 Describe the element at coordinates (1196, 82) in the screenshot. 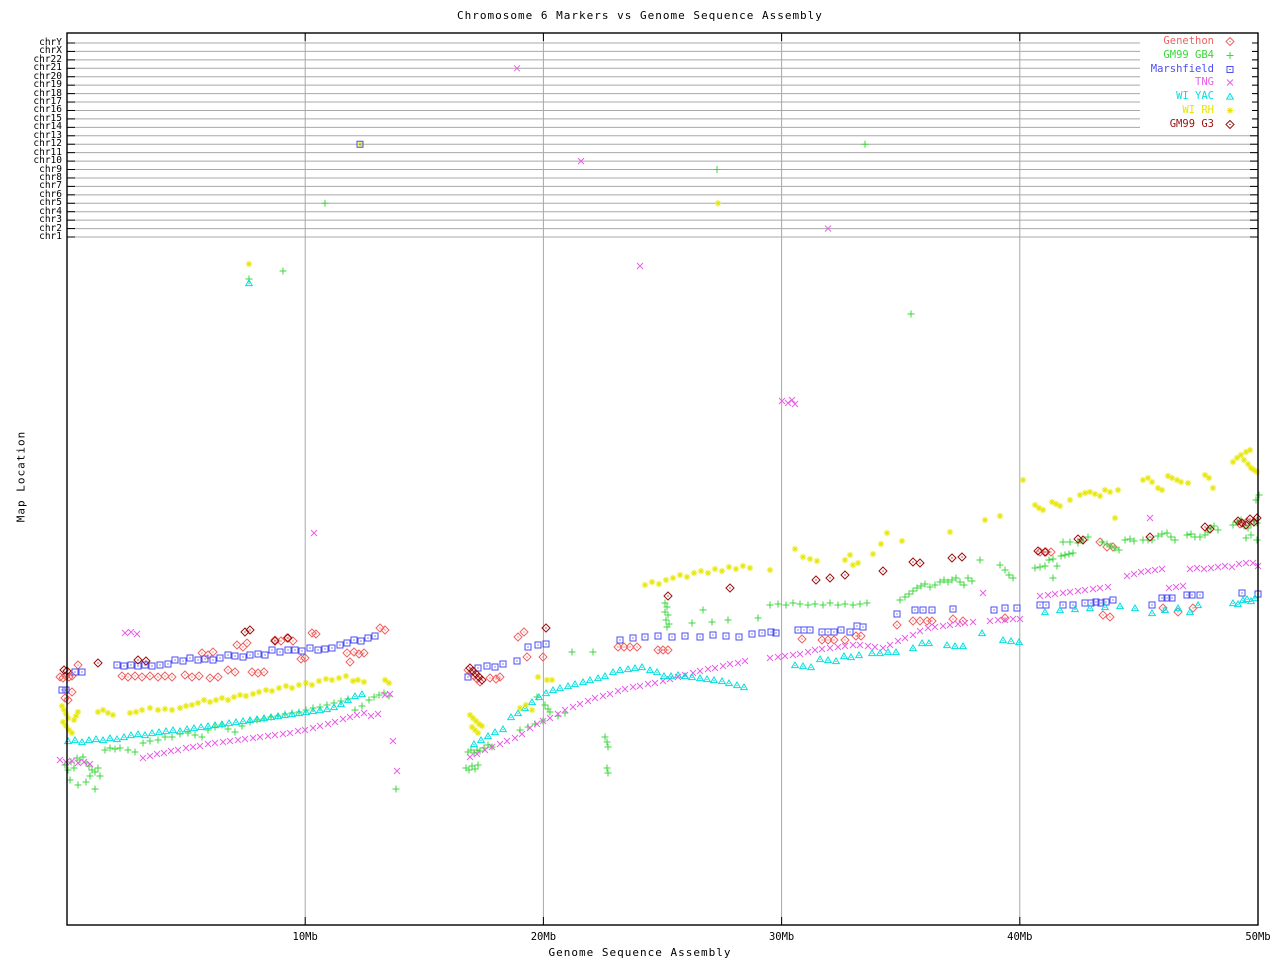

I see `legend-item-tng: TNG` at that location.